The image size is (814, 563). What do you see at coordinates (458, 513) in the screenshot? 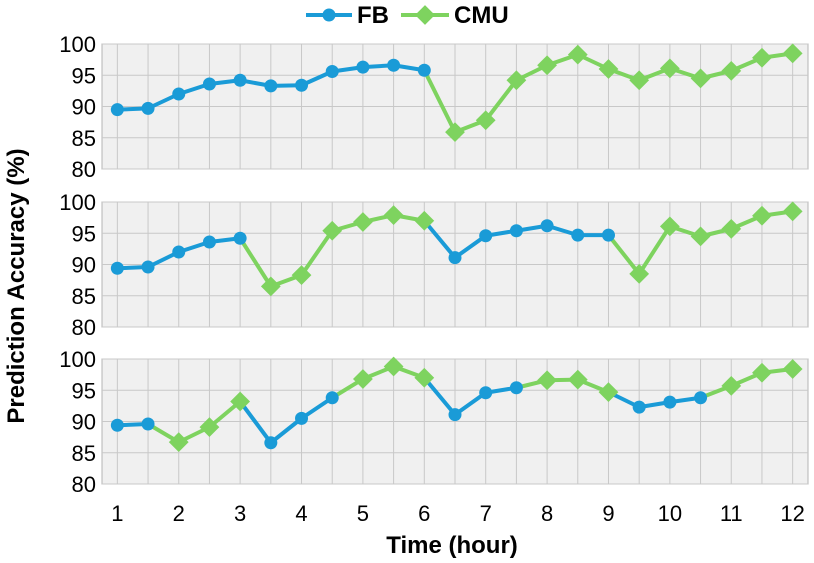
I see `x-tick-labels: 1 2 3 4 5 6 7 8 9 10 11 12` at bounding box center [458, 513].